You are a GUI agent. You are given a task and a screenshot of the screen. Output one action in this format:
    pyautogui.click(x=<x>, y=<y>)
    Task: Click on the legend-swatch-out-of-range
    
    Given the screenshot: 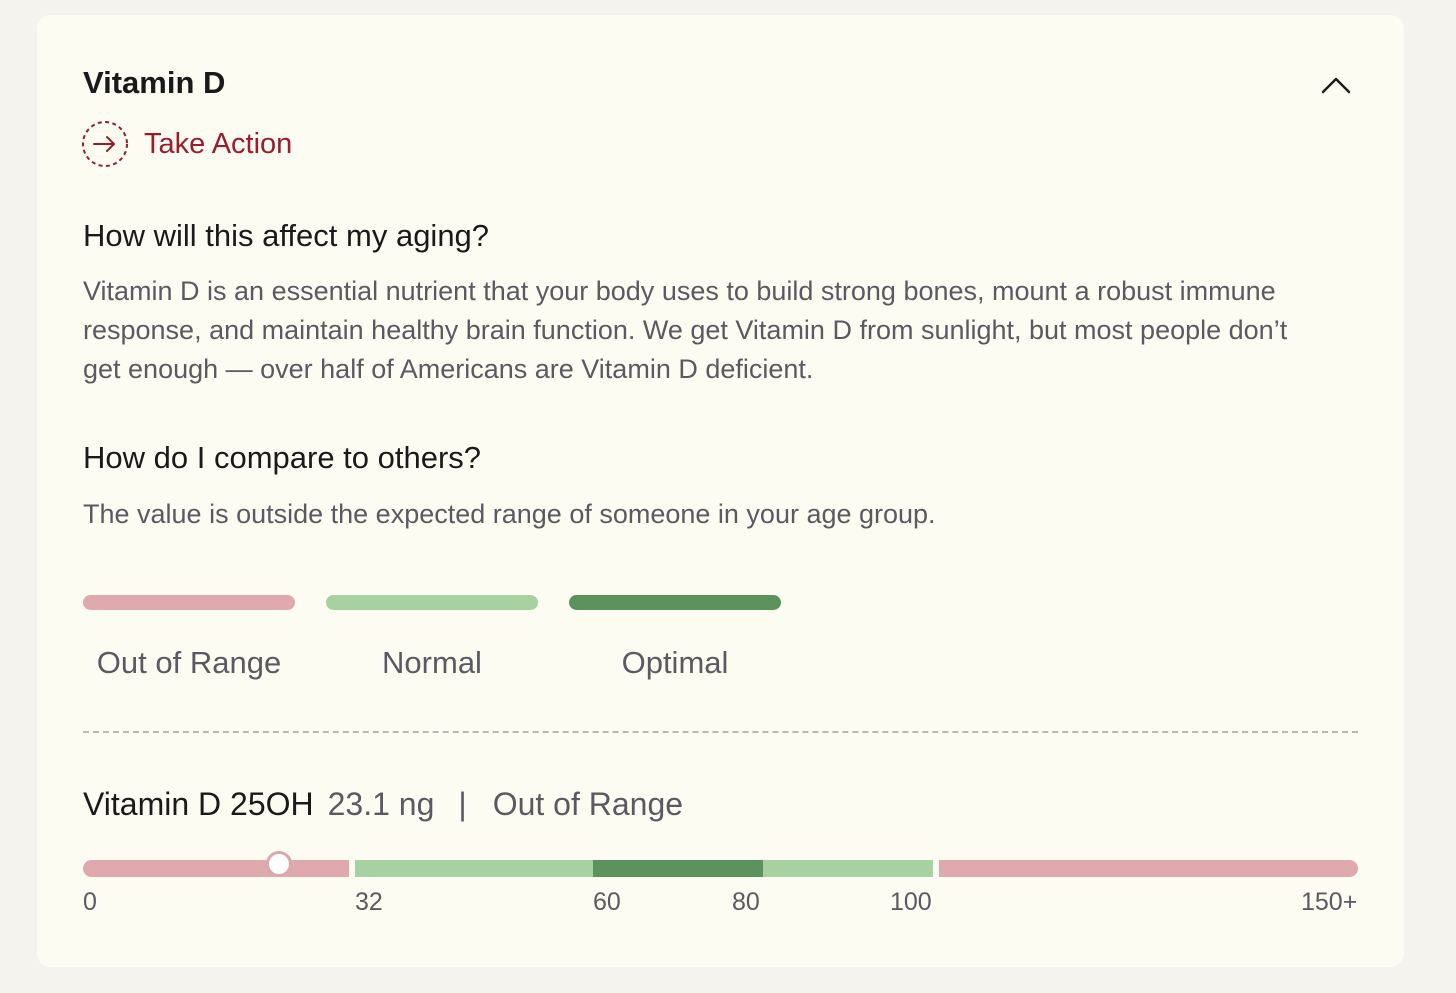 What is the action you would take?
    pyautogui.click(x=189, y=602)
    